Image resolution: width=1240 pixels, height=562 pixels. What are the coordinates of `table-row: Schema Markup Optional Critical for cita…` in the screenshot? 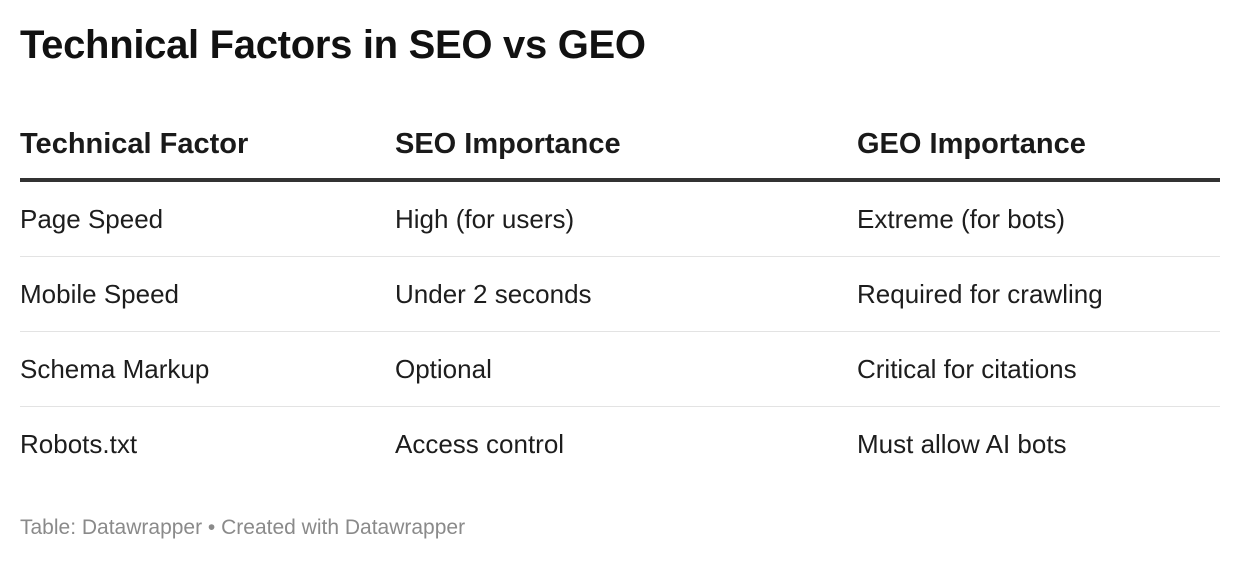 It's located at (620, 369).